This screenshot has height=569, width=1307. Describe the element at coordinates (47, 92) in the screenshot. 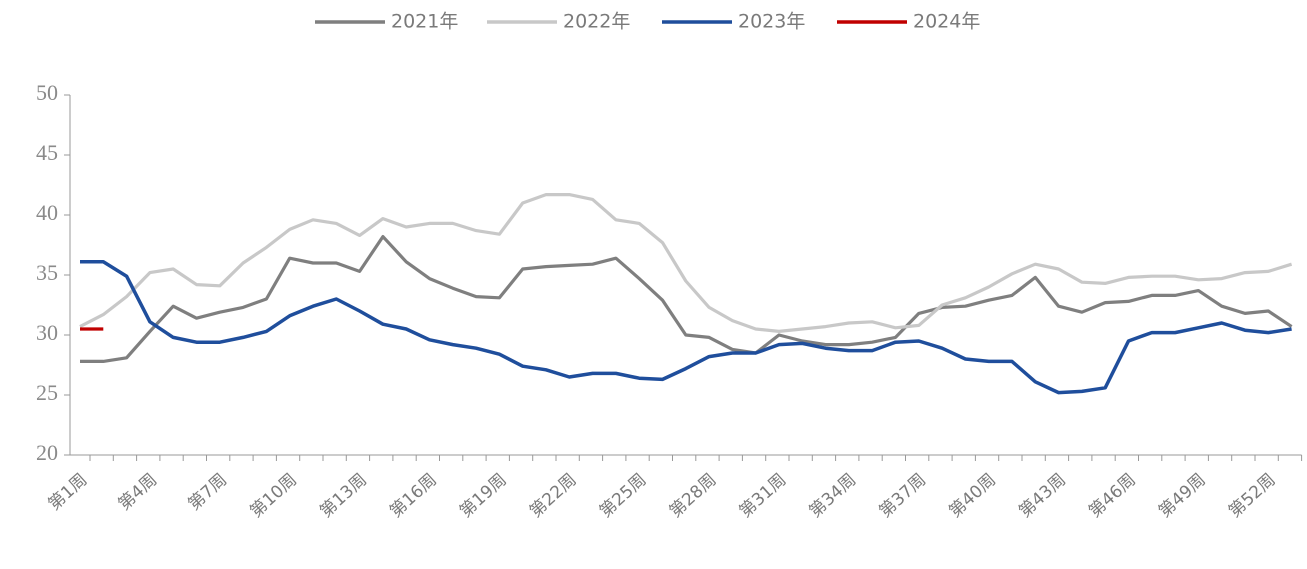

I see `y-tick-label: 50` at that location.